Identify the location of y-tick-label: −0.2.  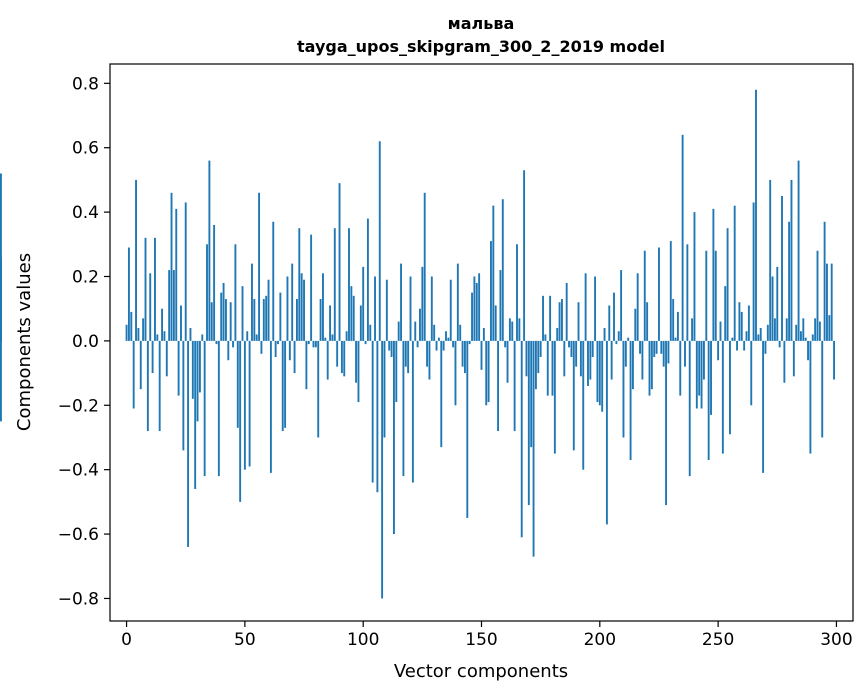
(78, 406).